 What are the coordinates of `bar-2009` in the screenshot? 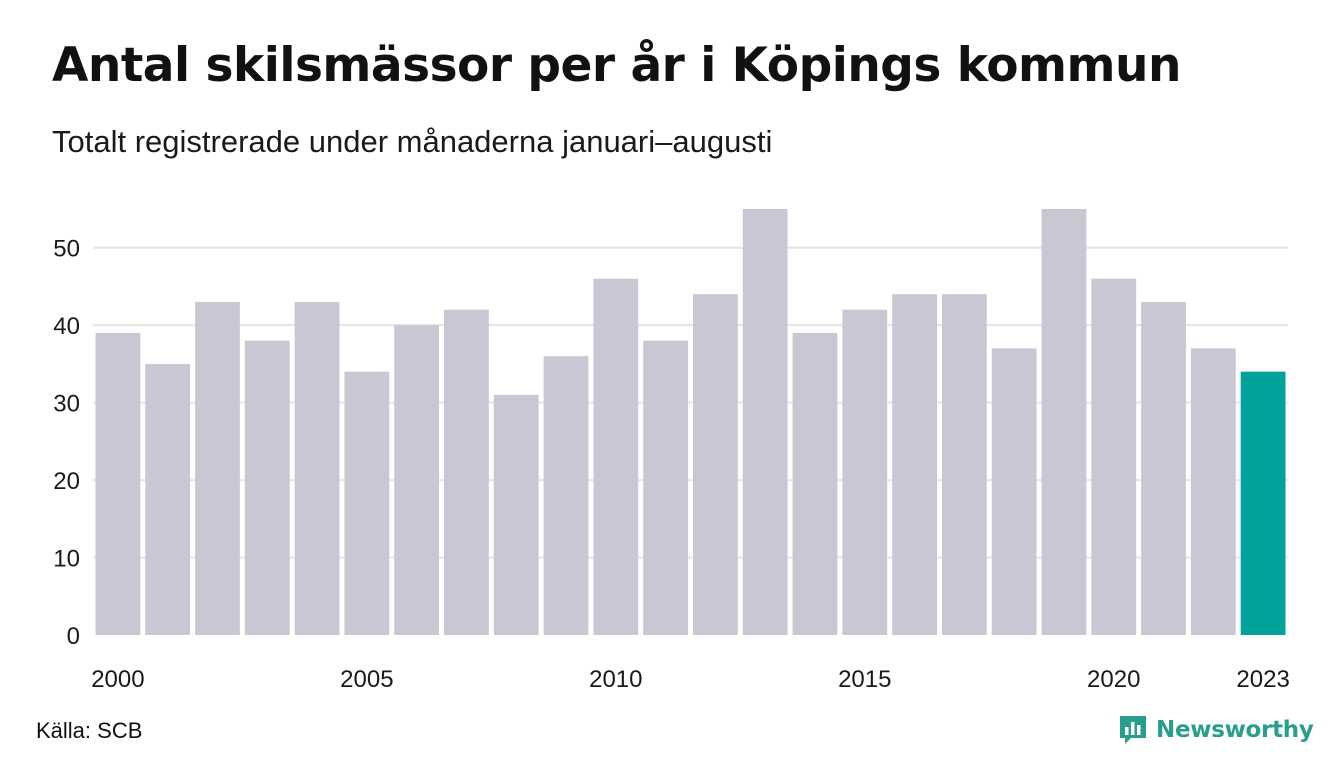 It's located at (566, 495).